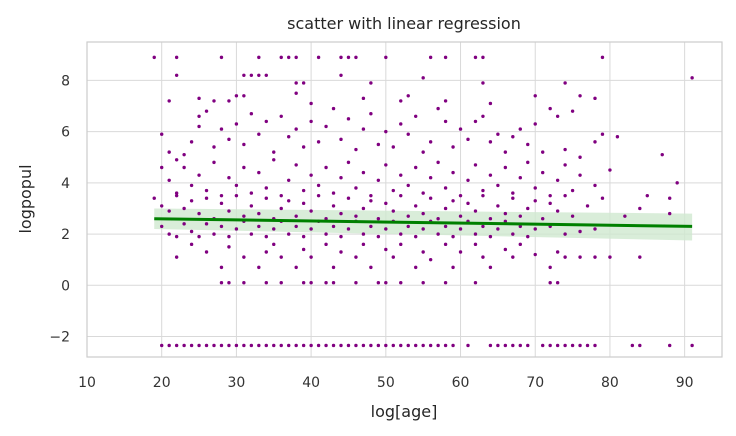  What do you see at coordinates (535, 383) in the screenshot?
I see `x-tick-label: 70` at bounding box center [535, 383].